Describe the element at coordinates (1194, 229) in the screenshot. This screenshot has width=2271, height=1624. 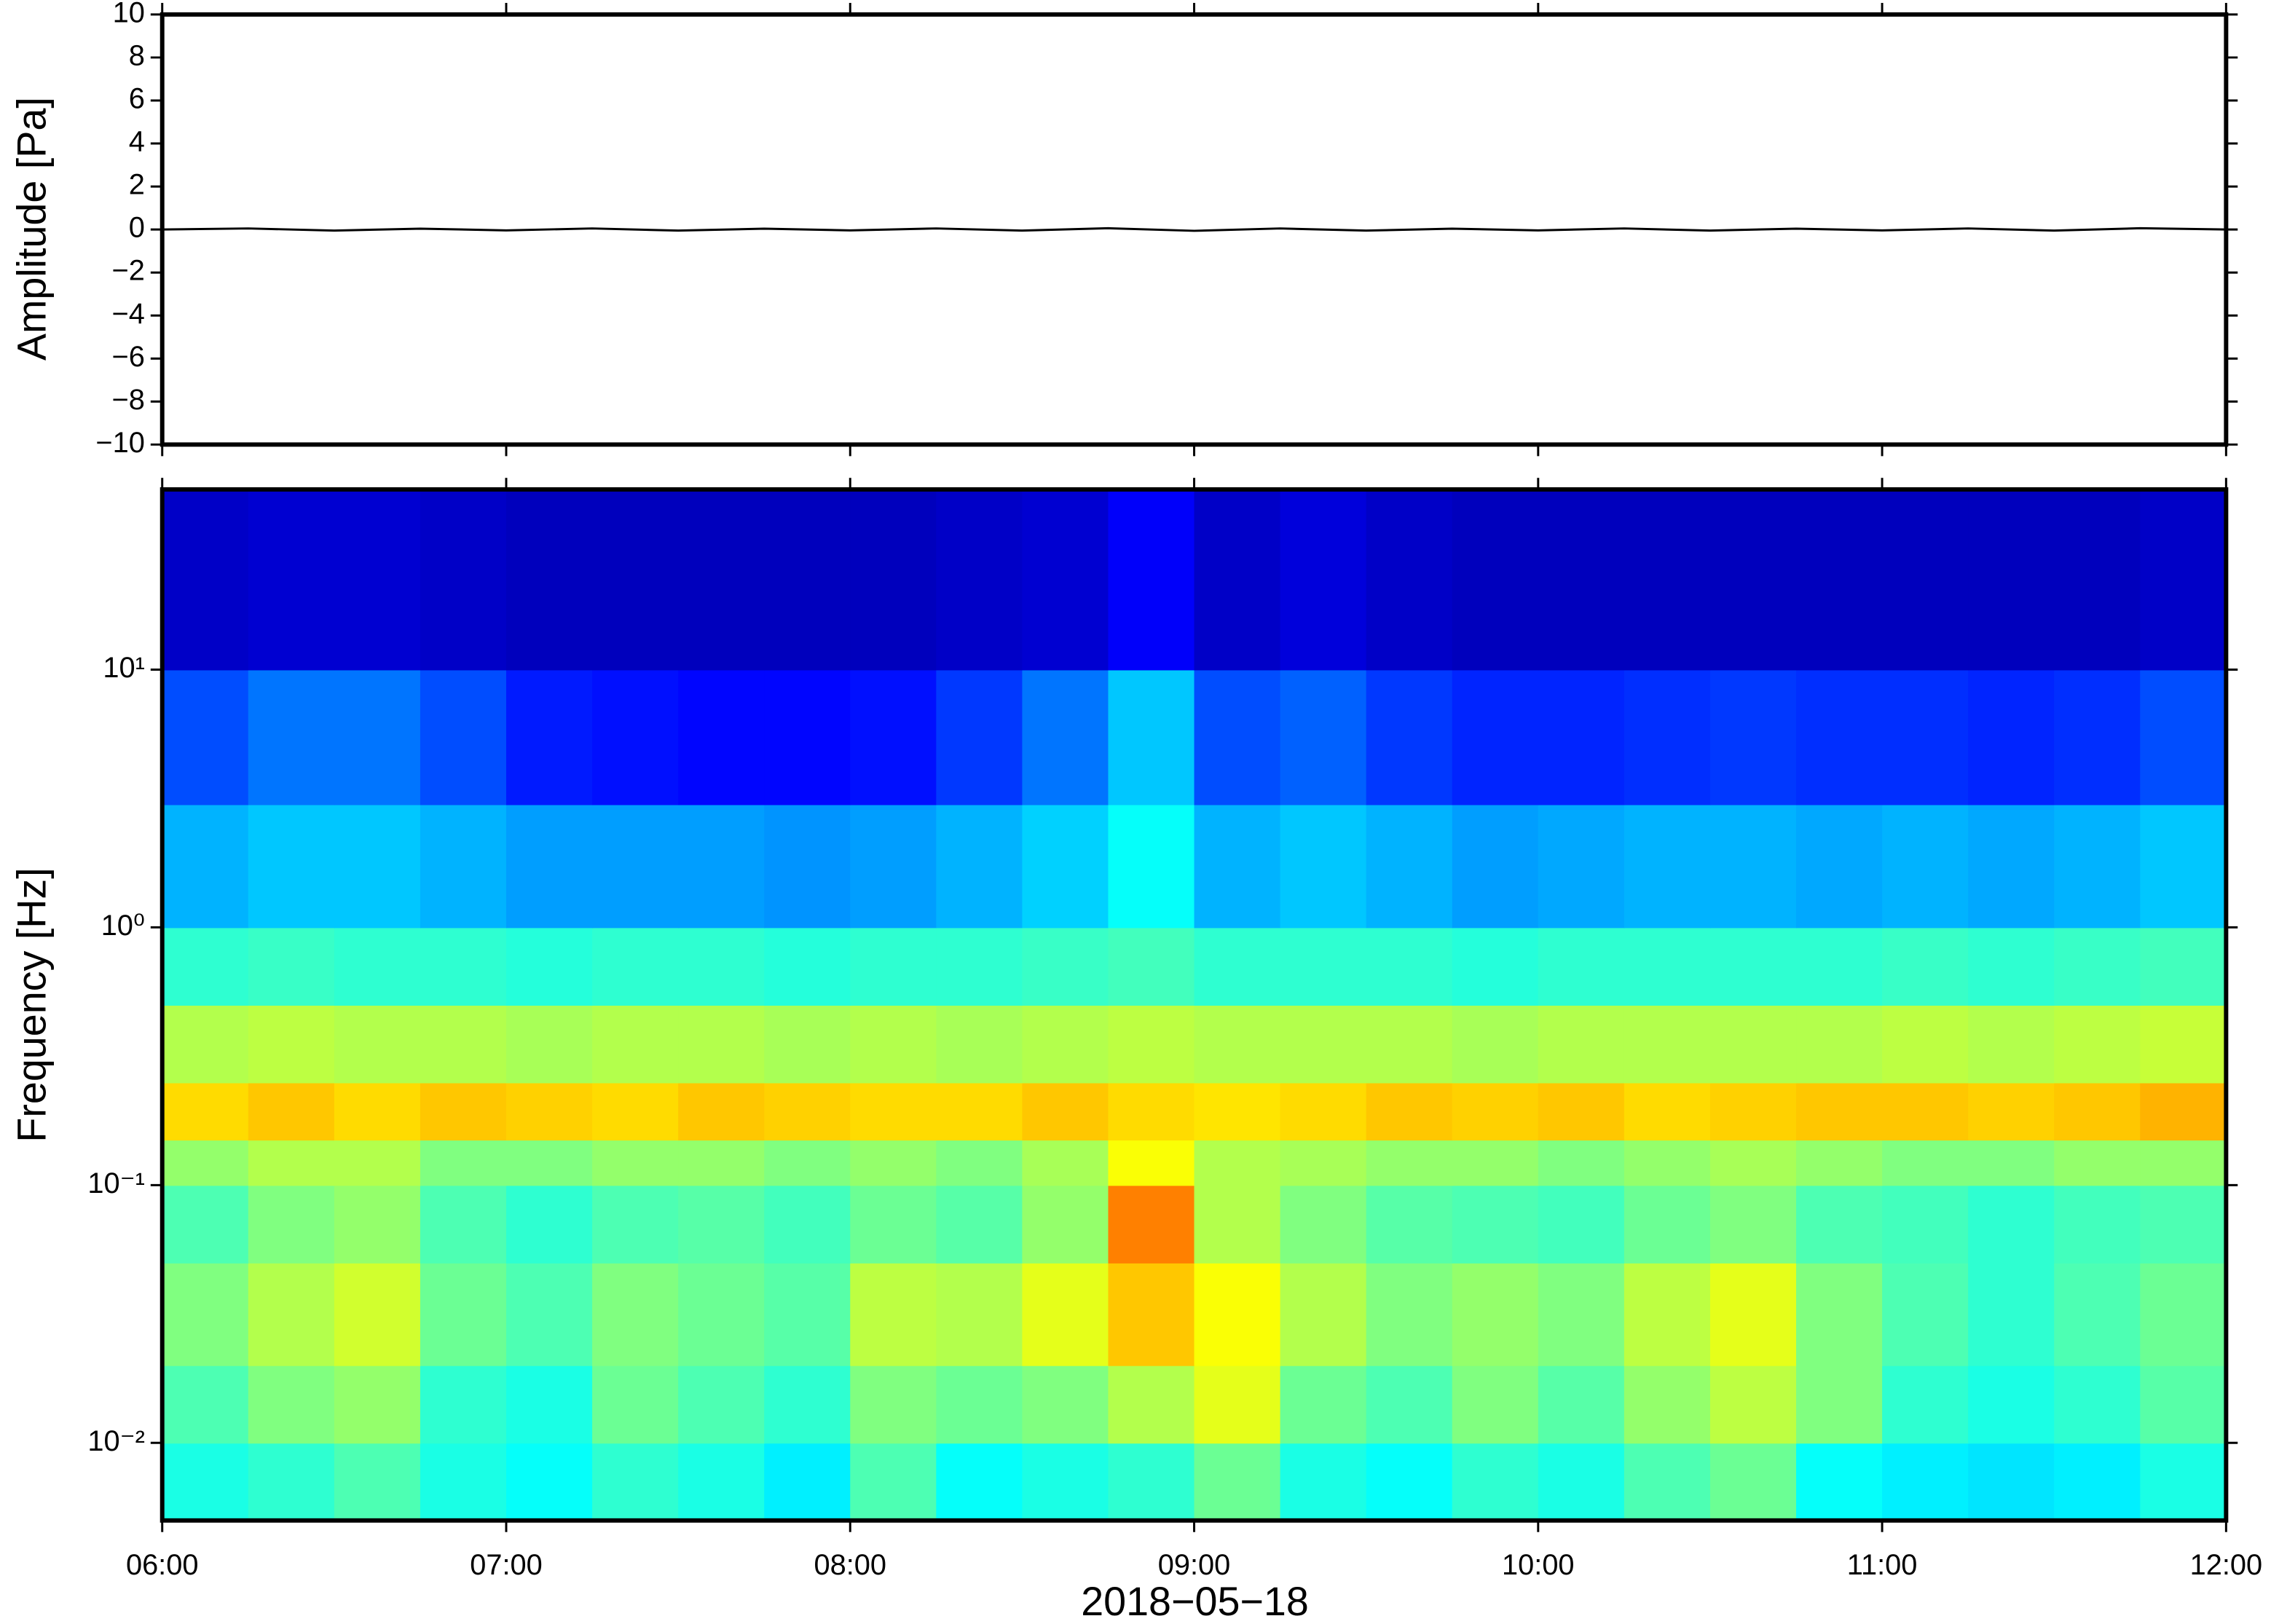
I see `waveform` at that location.